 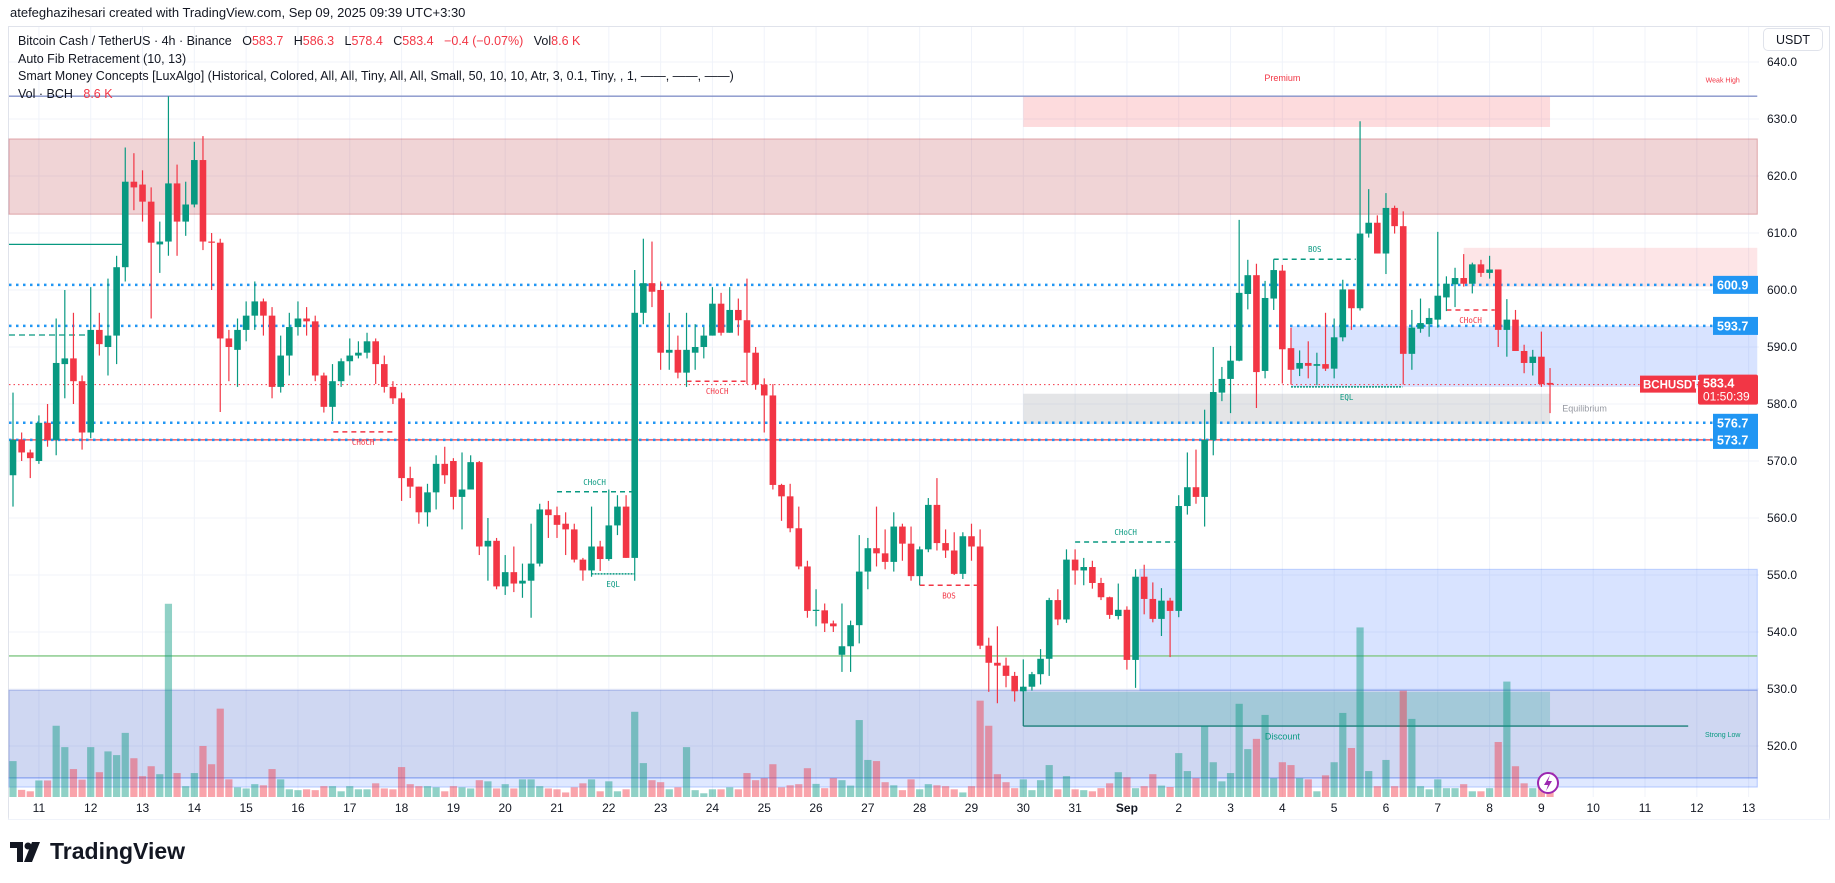 I want to click on time-axis, so click(x=884, y=808).